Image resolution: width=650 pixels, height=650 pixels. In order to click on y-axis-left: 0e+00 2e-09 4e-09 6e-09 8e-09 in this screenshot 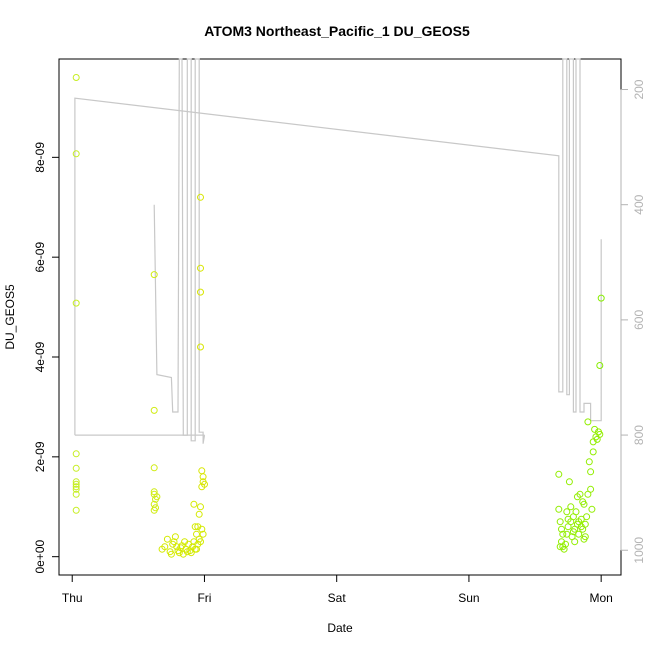, I will do `click(46, 358)`.